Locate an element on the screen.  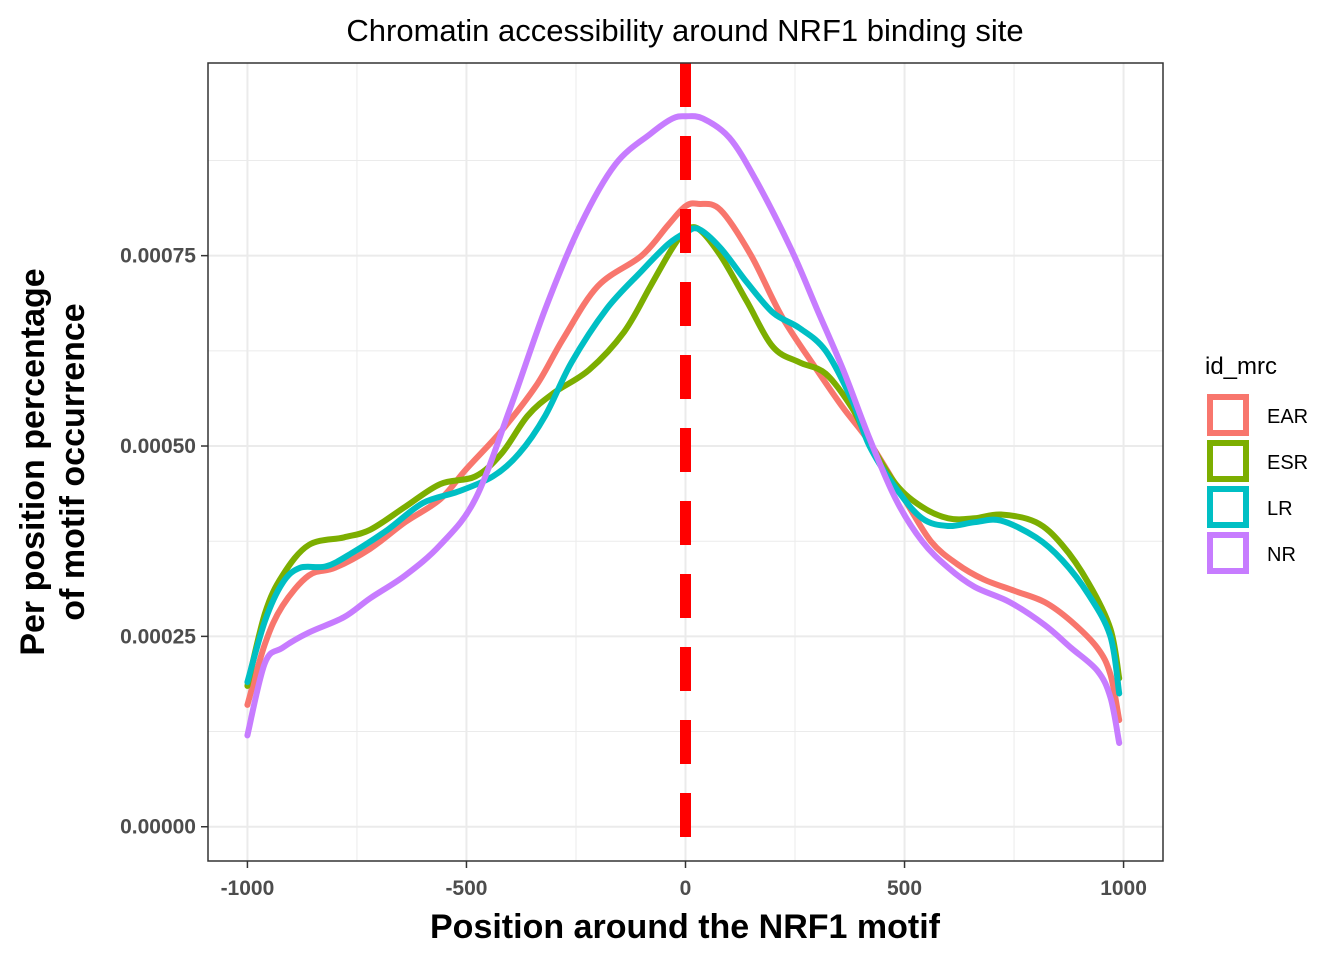
y-tick-label: 0.00075 is located at coordinates (158, 256).